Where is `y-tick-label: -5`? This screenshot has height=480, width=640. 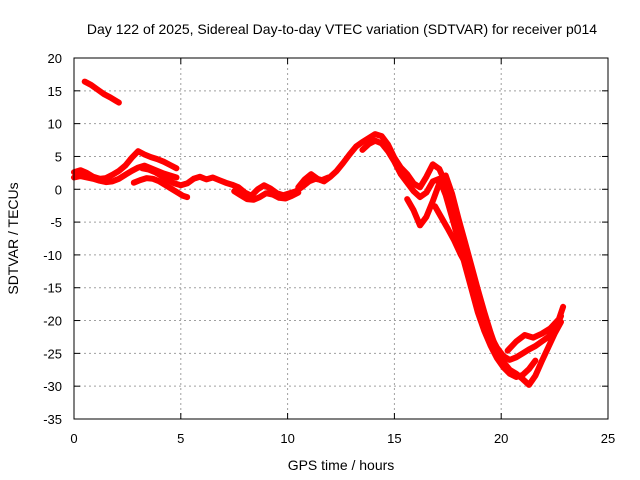
y-tick-label: -5 is located at coordinates (56, 222).